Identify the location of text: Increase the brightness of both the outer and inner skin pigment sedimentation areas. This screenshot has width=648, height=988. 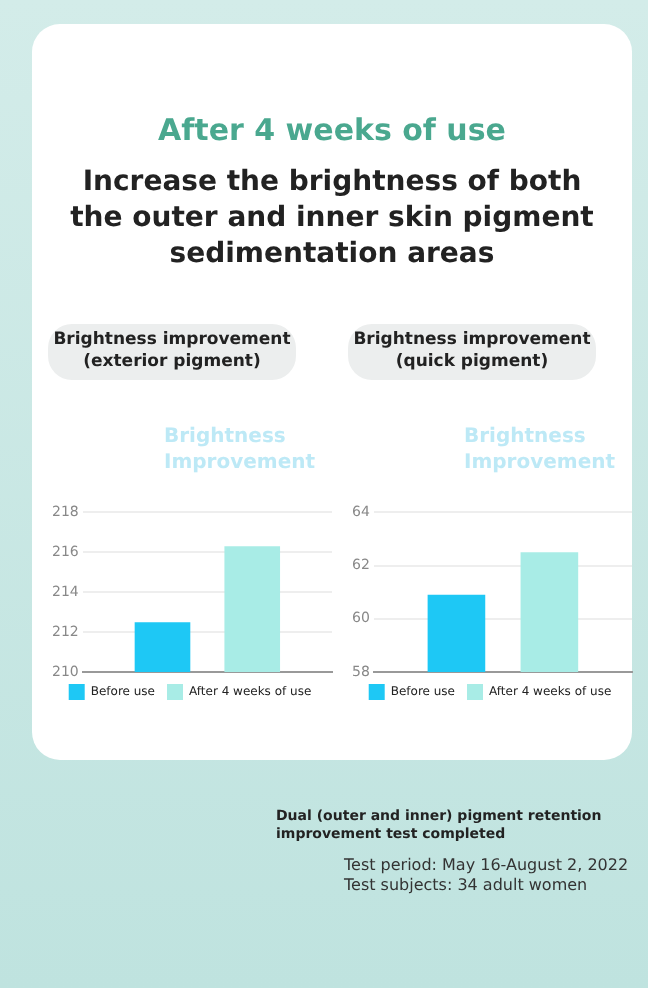
(332, 218).